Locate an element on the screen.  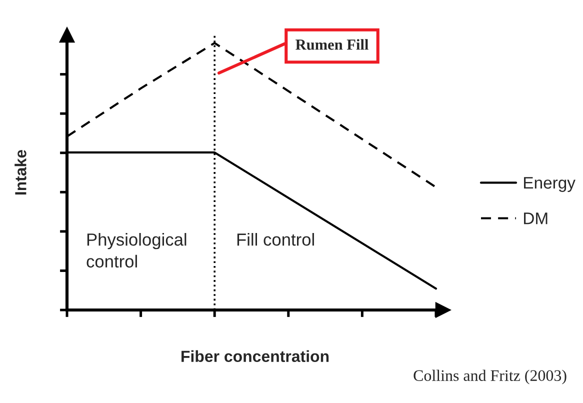
annotation: Fill control is located at coordinates (275, 239).